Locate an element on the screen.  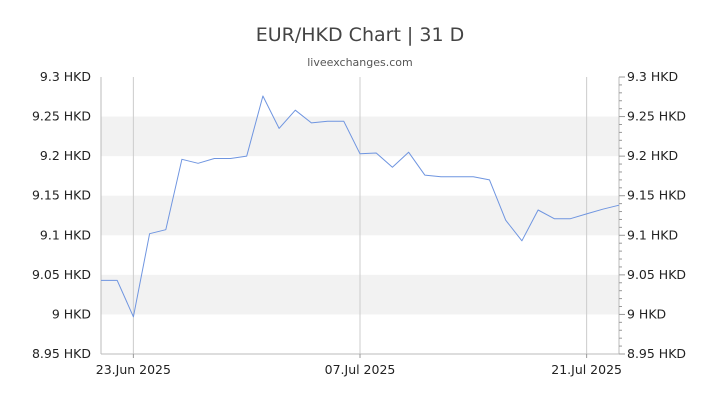
x-tick-label: 21.Jul 2025 is located at coordinates (586, 369).